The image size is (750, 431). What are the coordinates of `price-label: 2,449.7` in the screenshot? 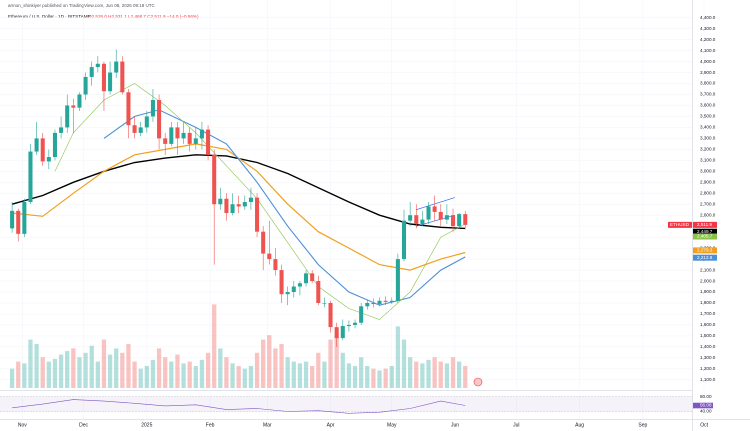 It's located at (705, 231).